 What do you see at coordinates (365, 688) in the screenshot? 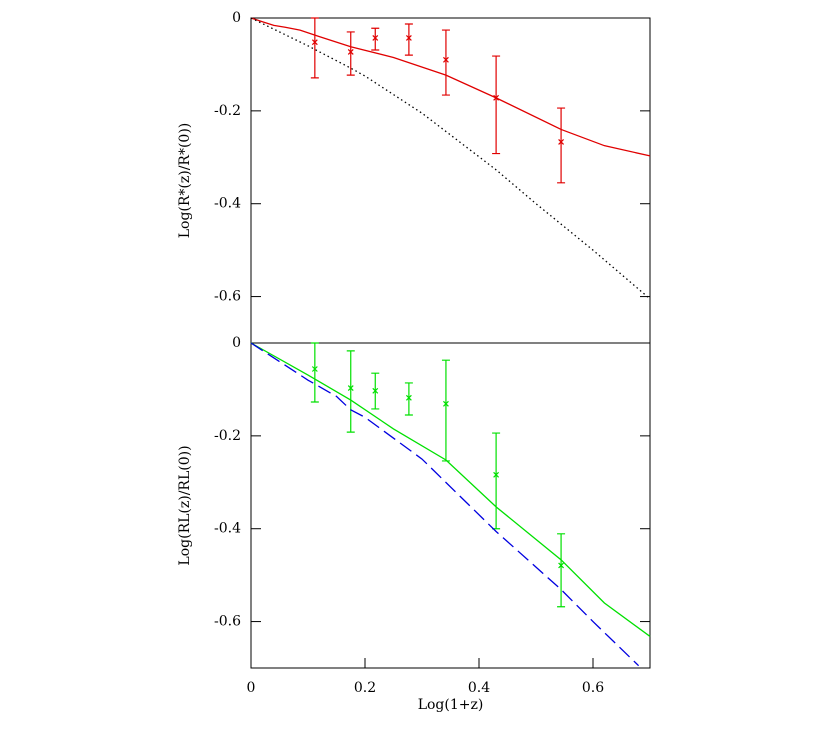
I see `x-tick-label: 0.2` at bounding box center [365, 688].